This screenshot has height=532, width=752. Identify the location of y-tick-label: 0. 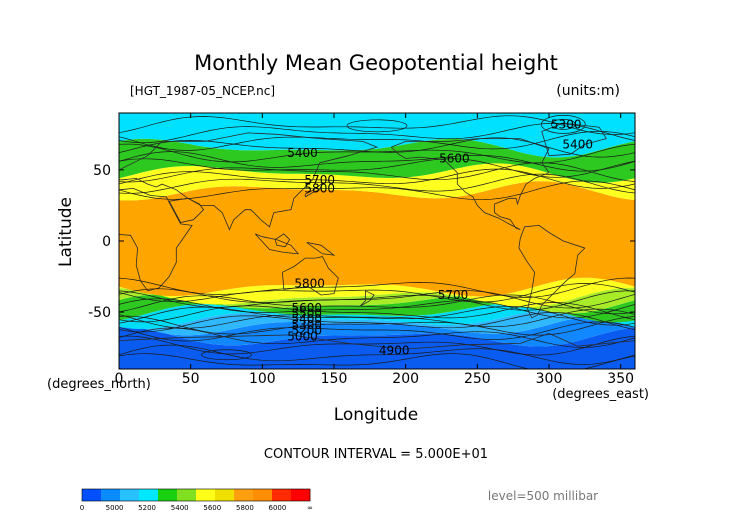
(106, 242).